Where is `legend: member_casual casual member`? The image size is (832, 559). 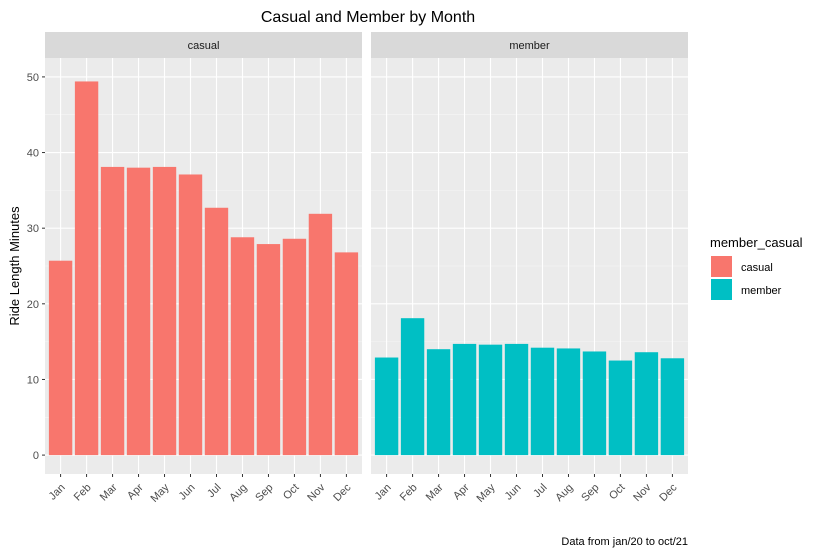 legend: member_casual casual member is located at coordinates (756, 267).